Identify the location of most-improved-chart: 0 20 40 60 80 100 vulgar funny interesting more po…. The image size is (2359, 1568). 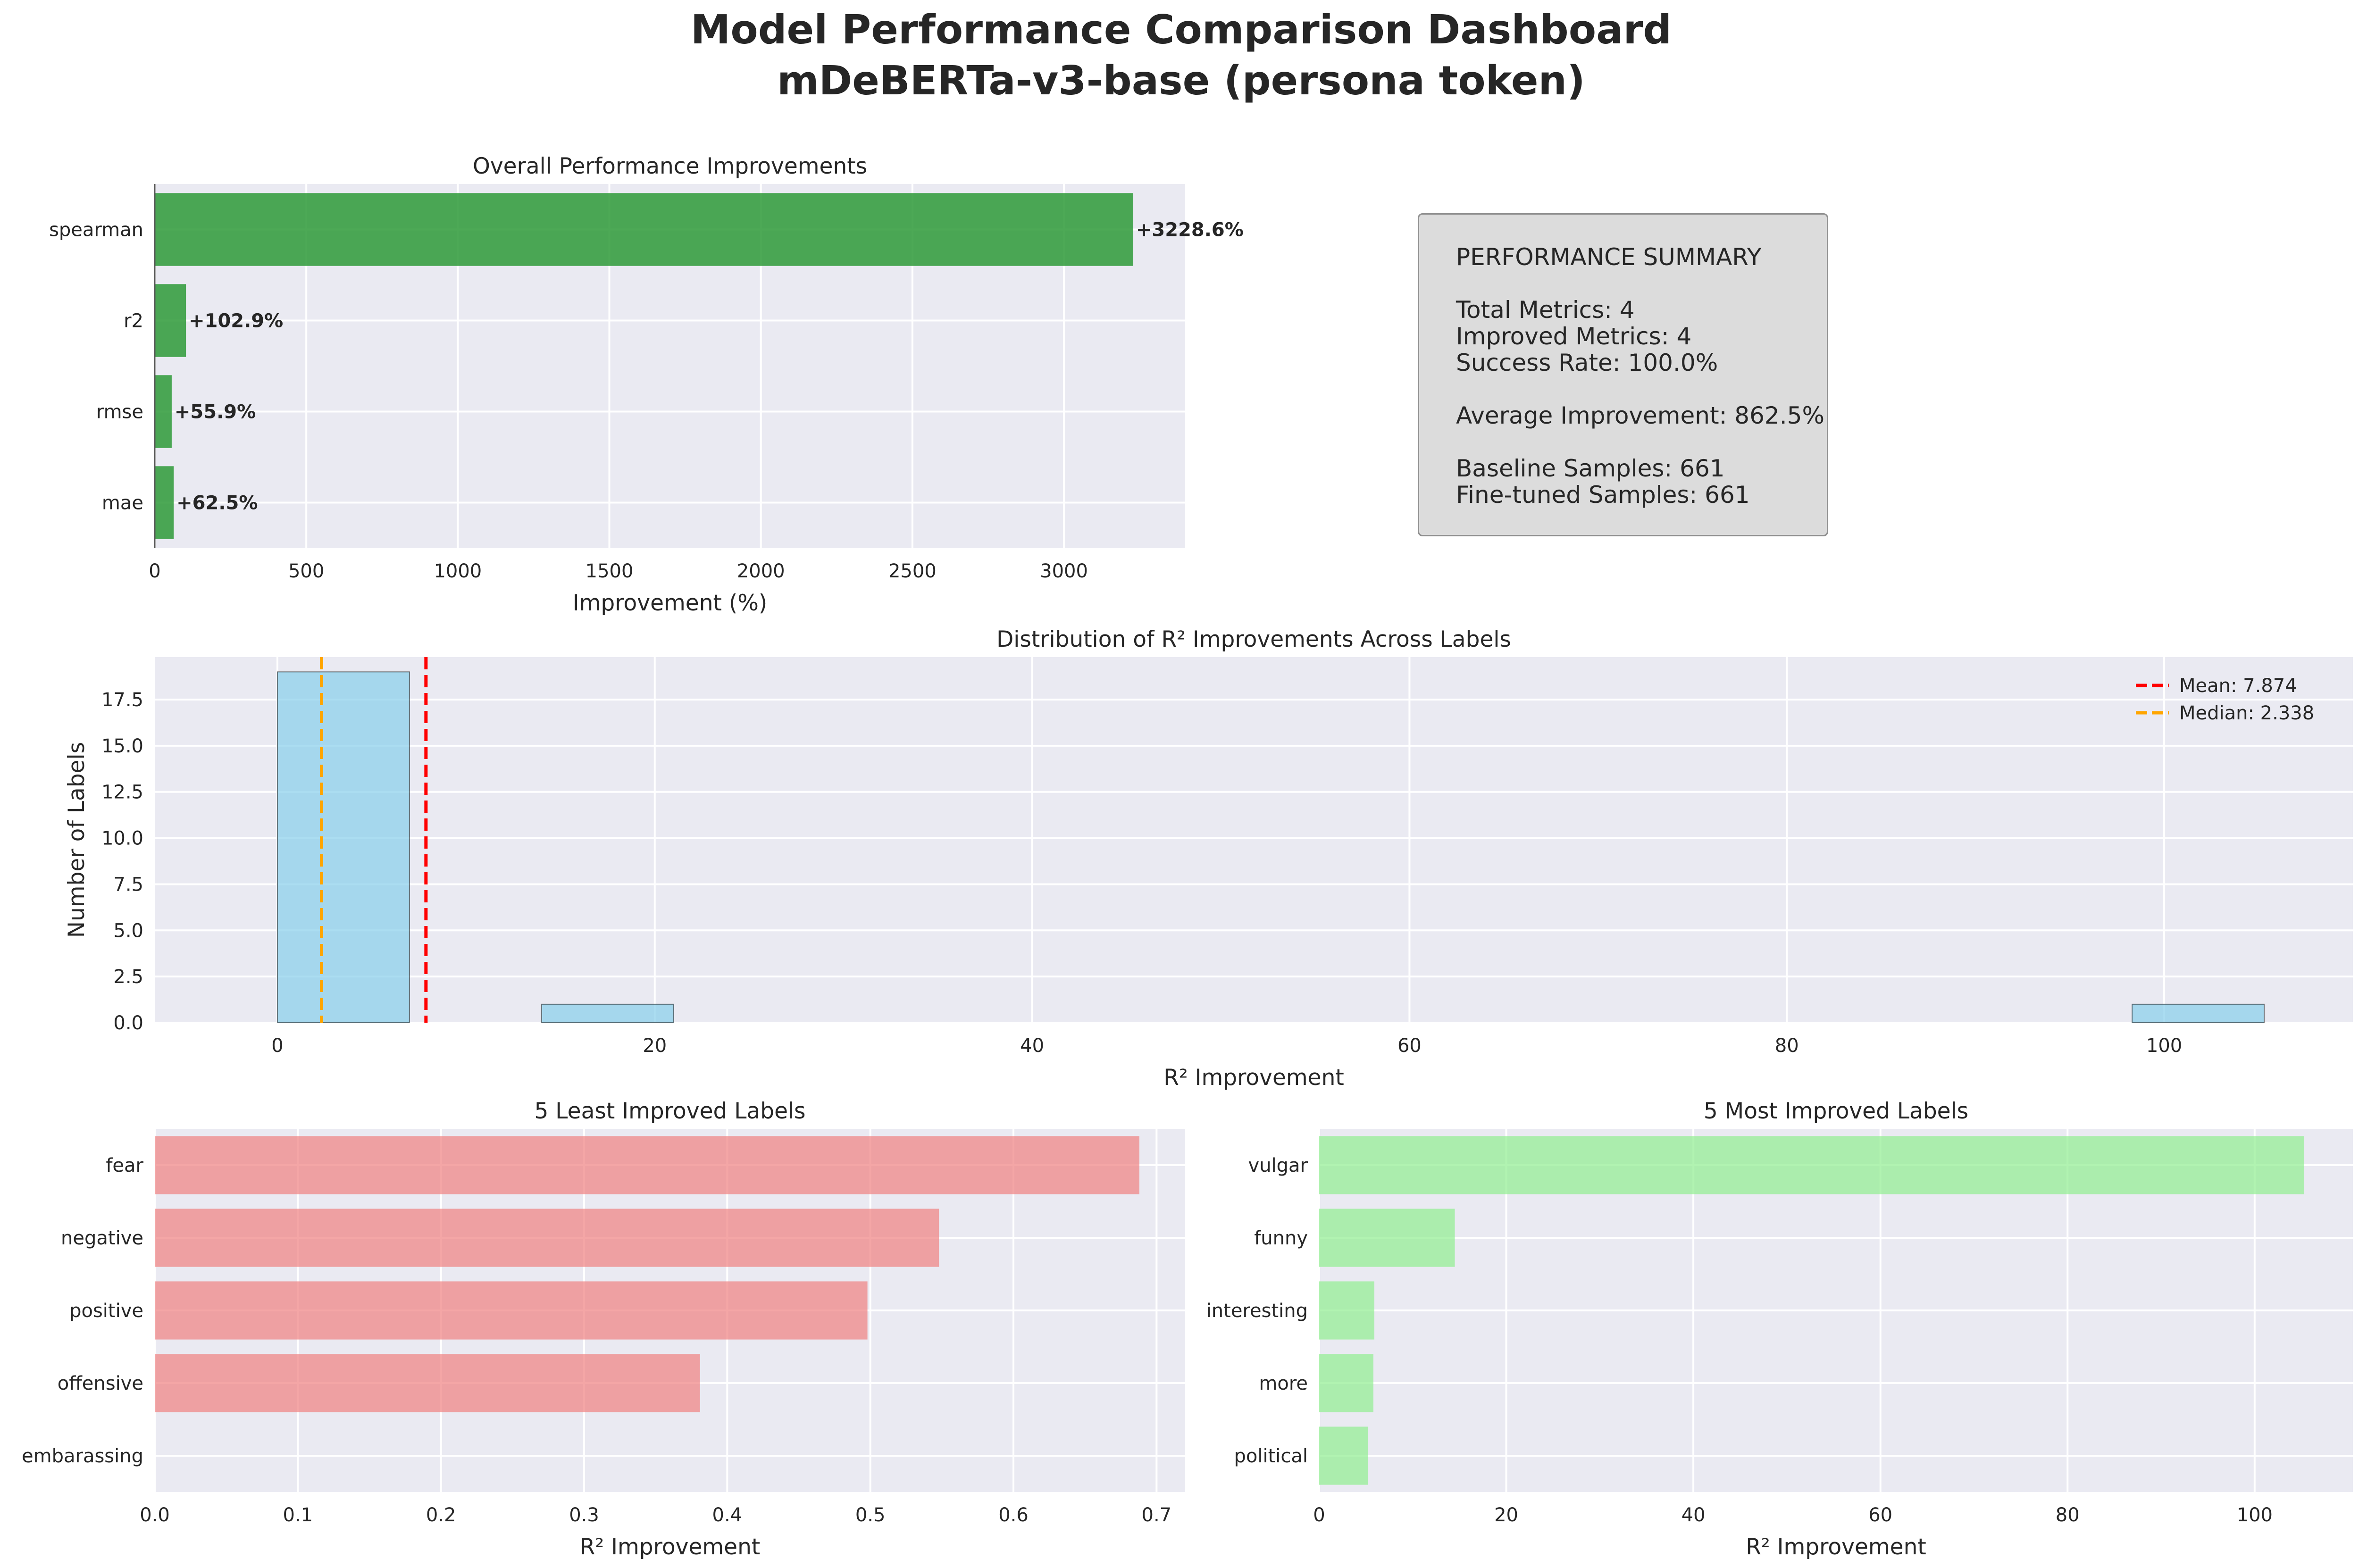
(1779, 1329).